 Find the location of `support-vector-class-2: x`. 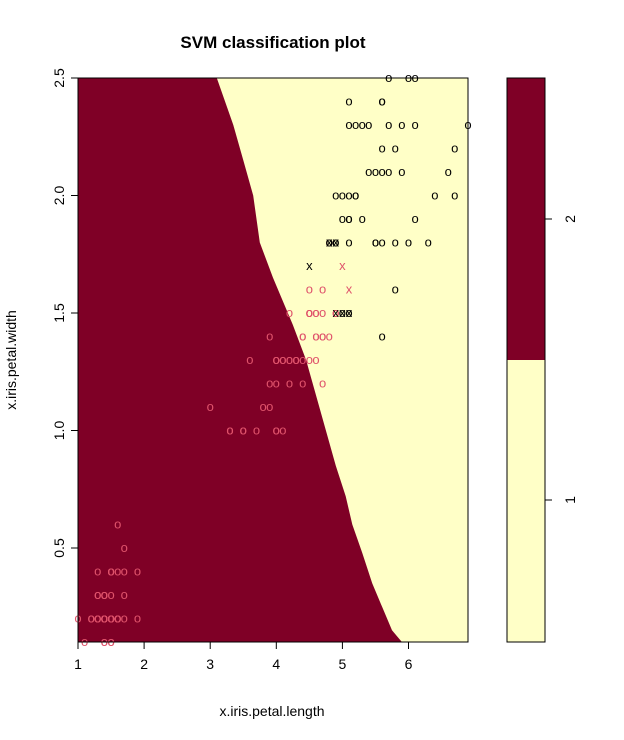

support-vector-class-2: x is located at coordinates (349, 289).